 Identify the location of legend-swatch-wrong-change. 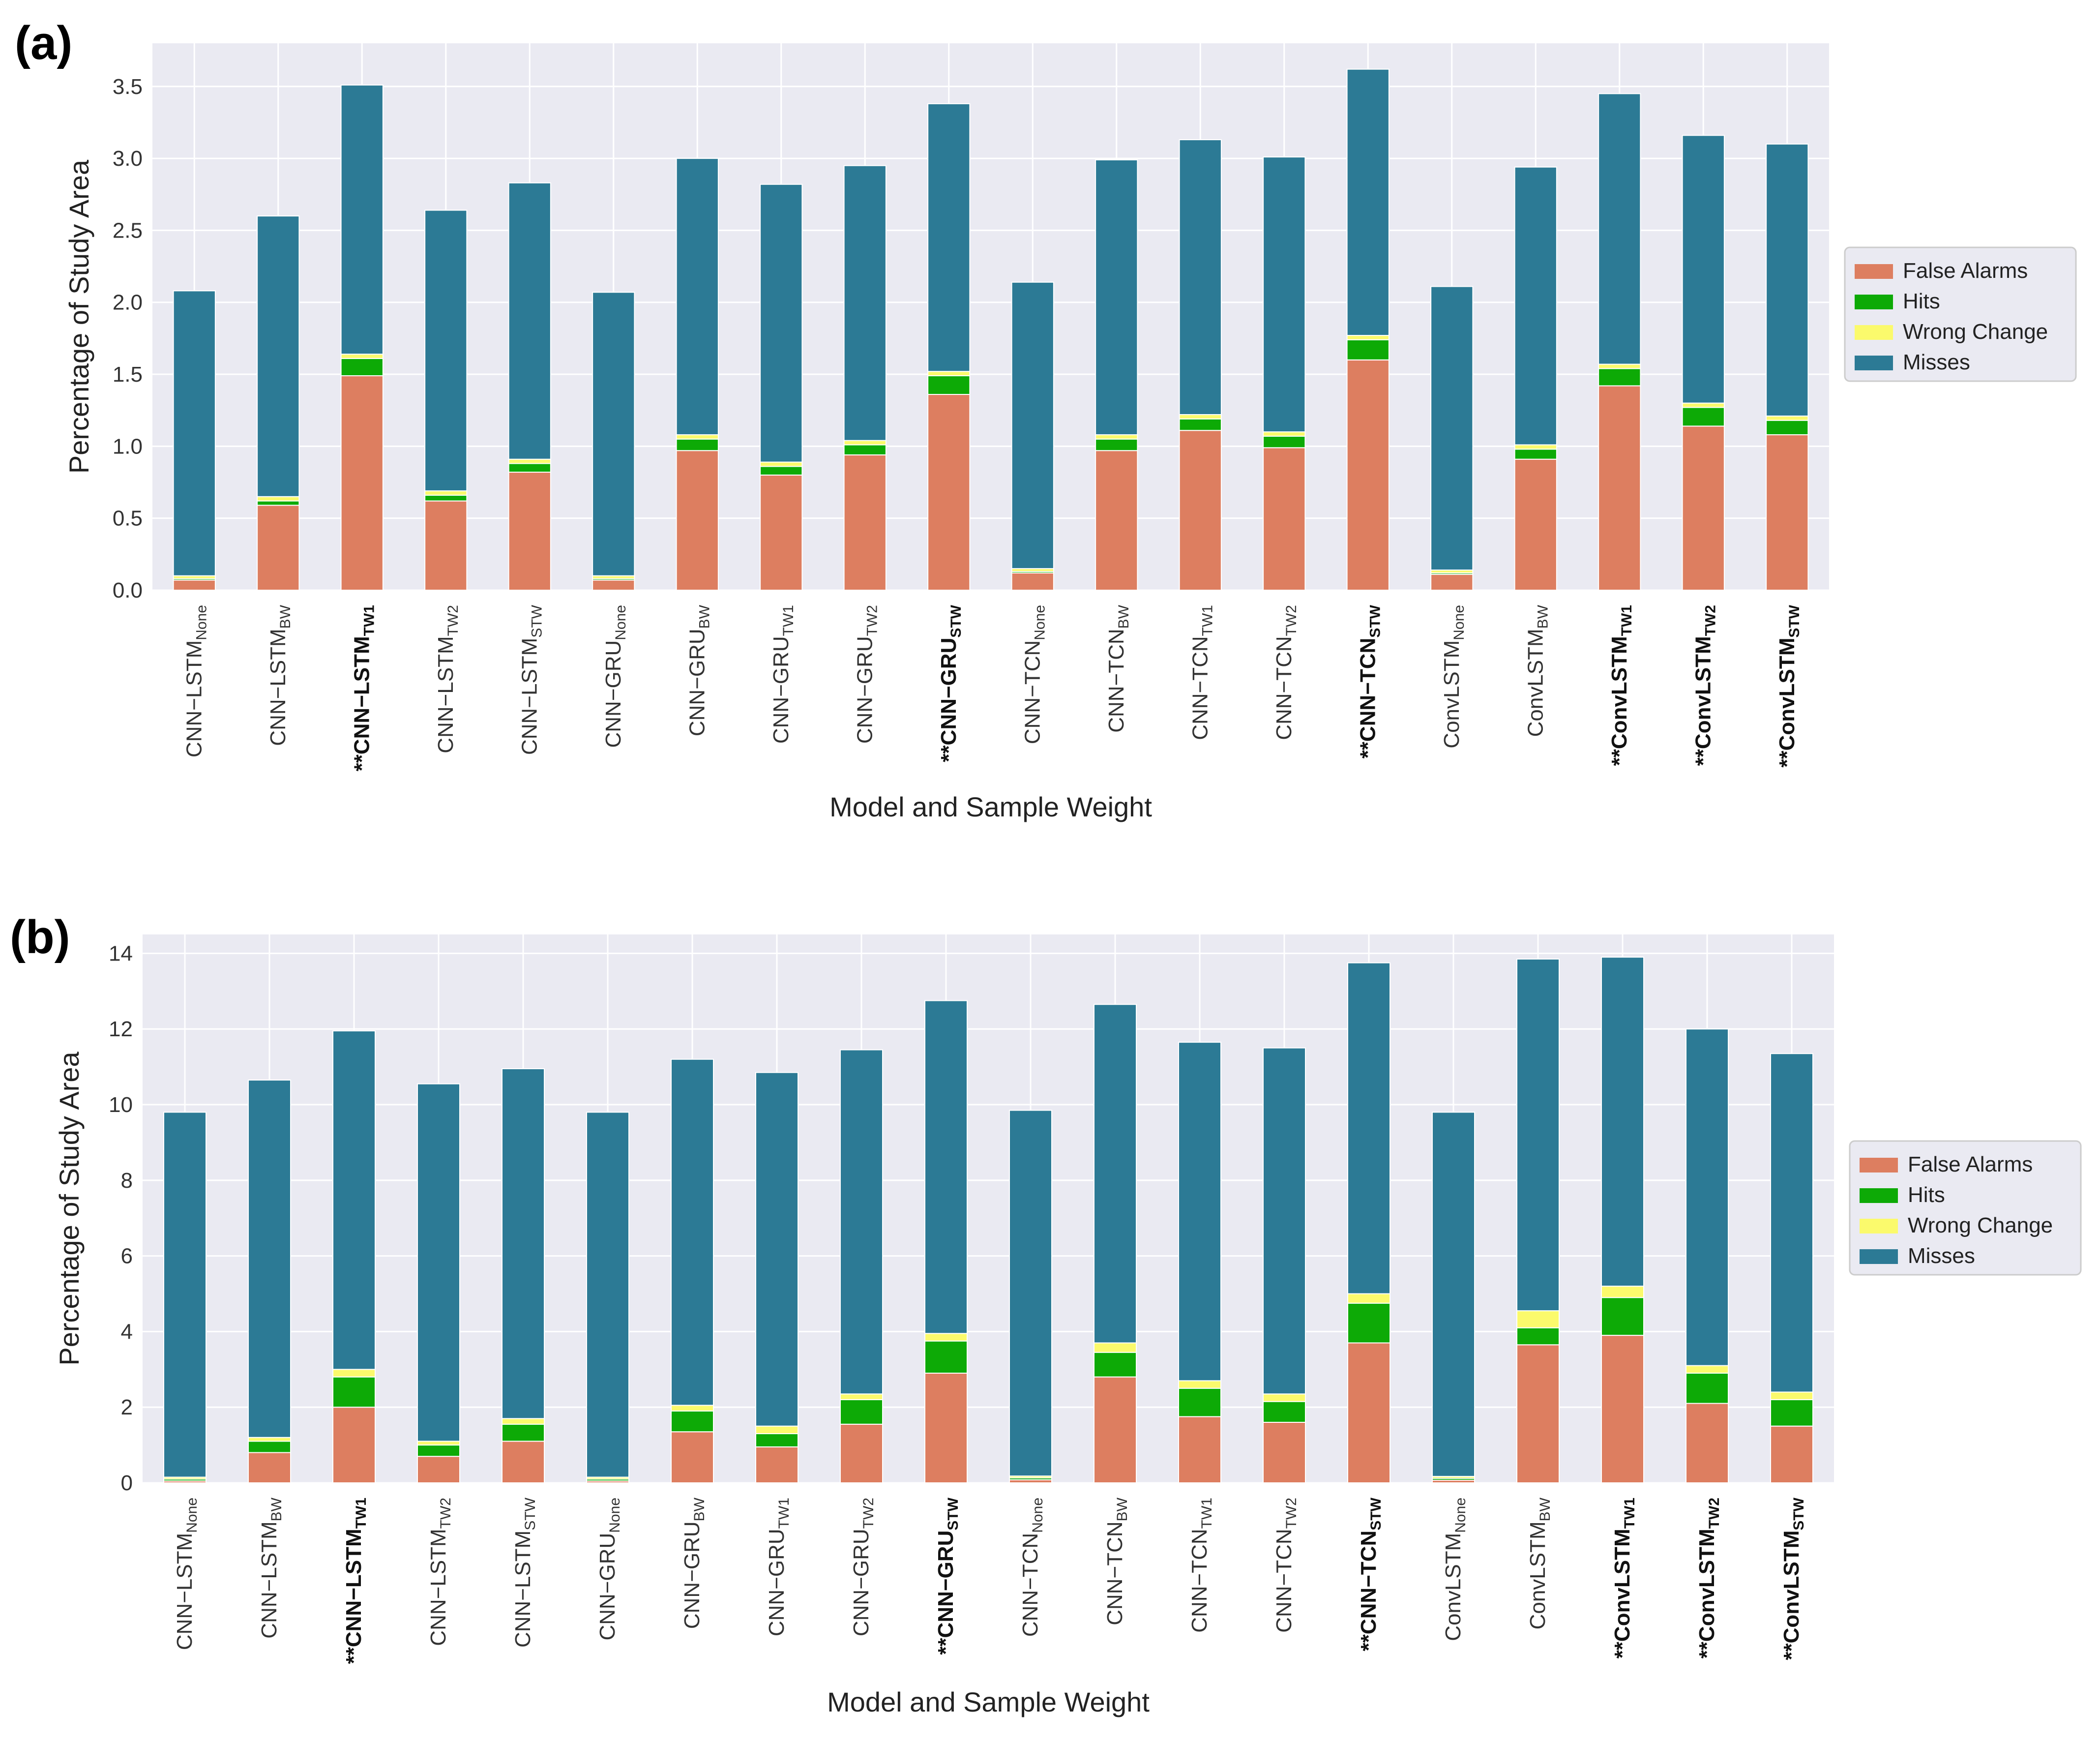
(1874, 332).